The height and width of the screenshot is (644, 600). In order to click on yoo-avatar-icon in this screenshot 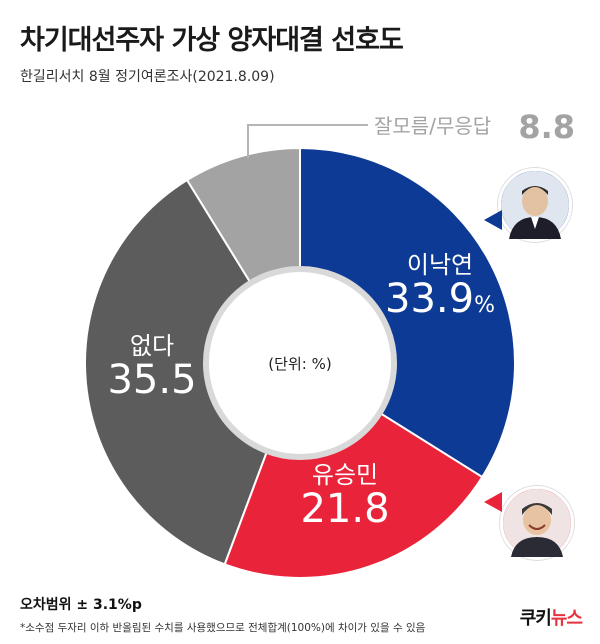, I will do `click(537, 523)`.